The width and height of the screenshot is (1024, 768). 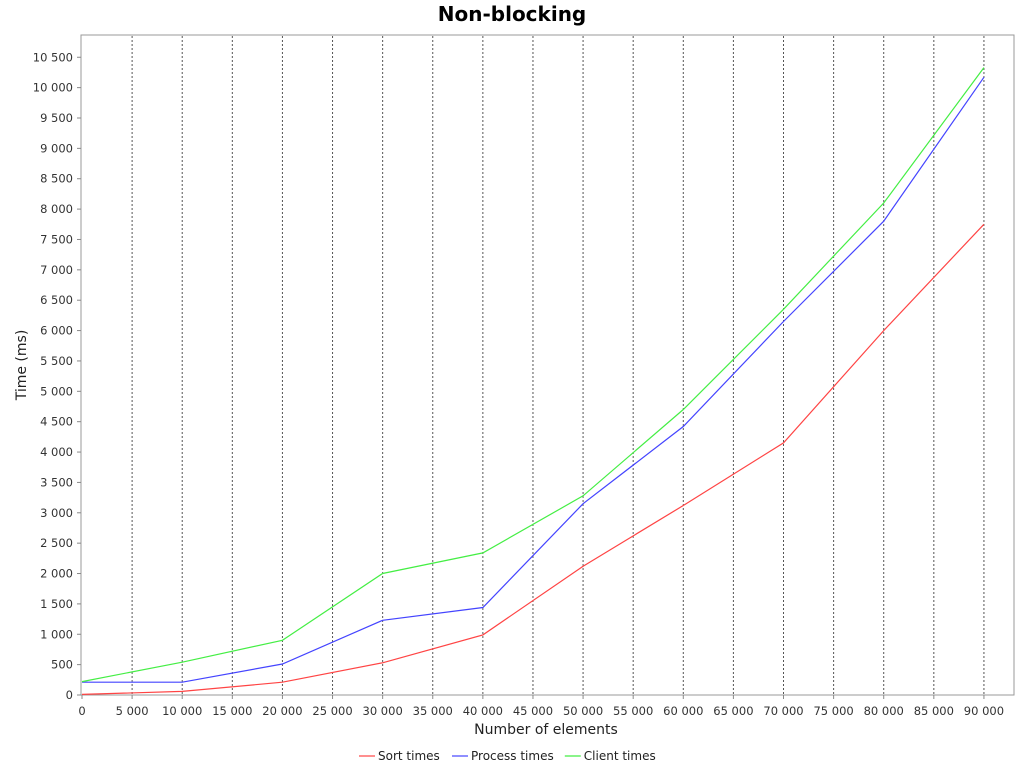 I want to click on x-tick-label: 15 000, so click(x=232, y=711).